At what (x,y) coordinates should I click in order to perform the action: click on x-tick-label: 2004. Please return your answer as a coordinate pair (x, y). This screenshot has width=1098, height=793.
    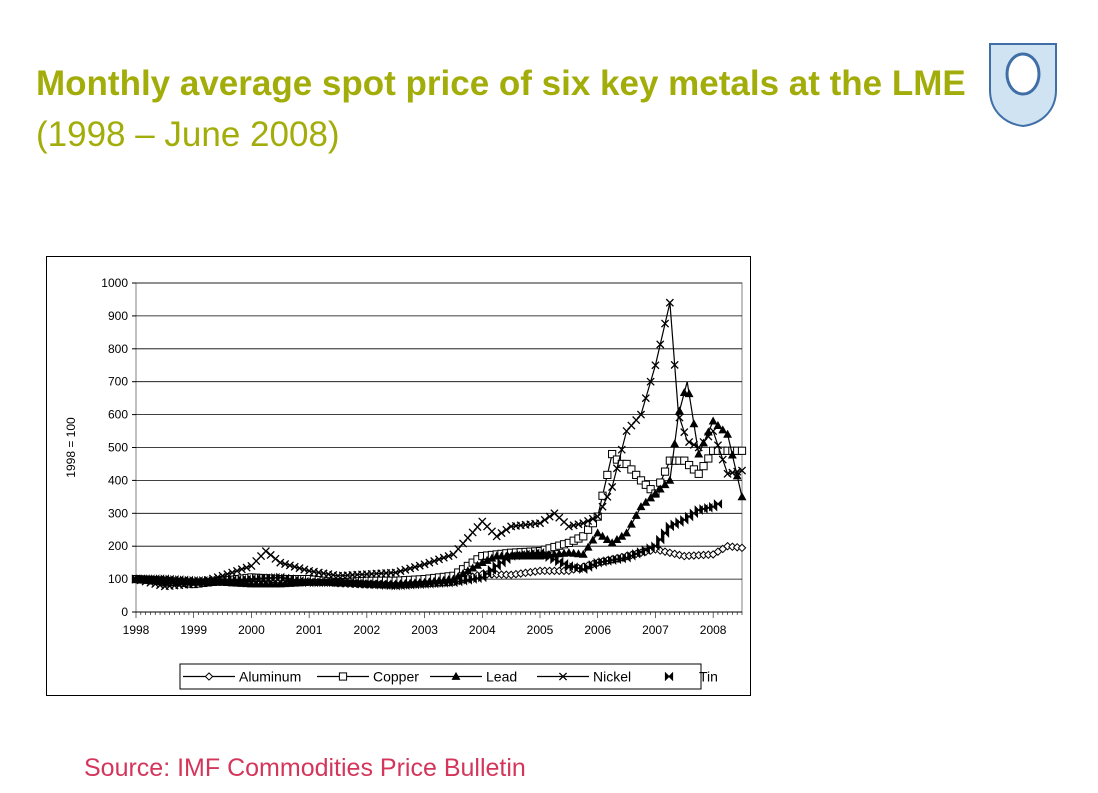
    Looking at the image, I should click on (482, 630).